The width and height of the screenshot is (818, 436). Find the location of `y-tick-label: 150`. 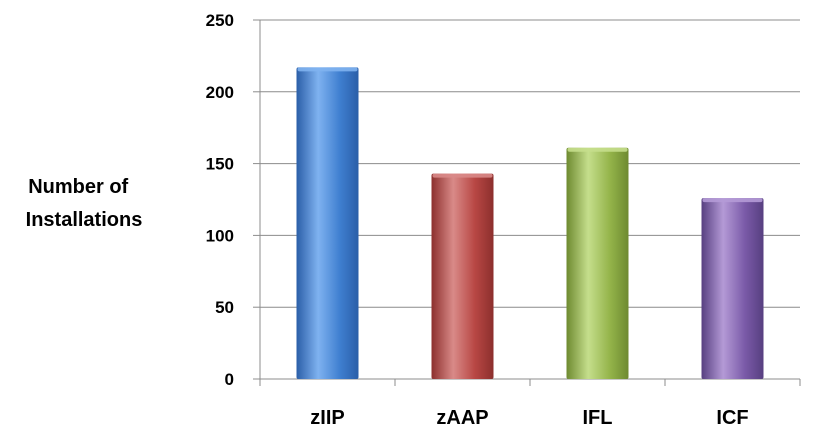

y-tick-label: 150 is located at coordinates (220, 164).